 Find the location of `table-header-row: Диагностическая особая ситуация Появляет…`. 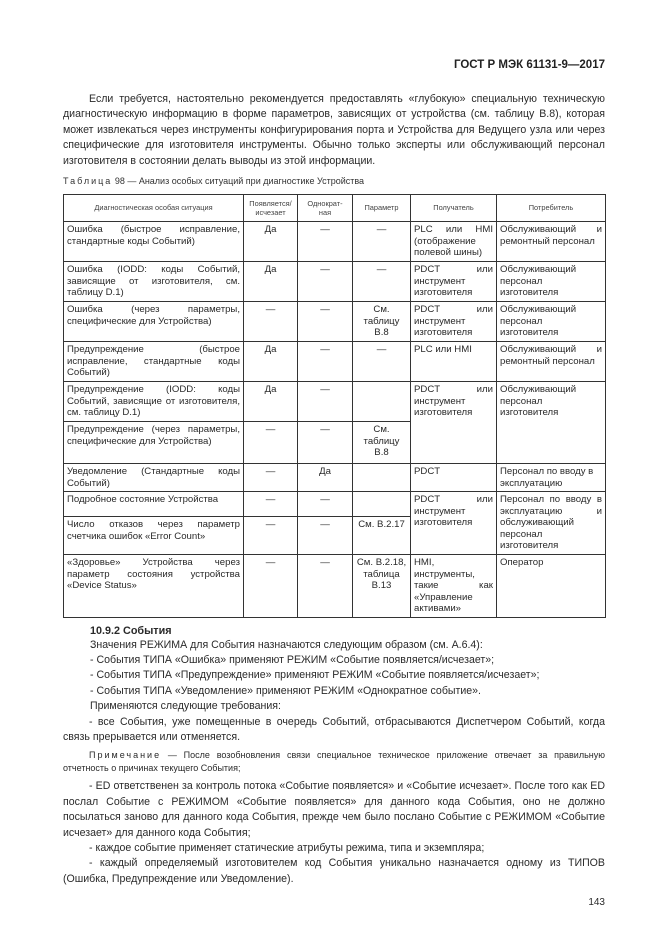

table-header-row: Диагностическая особая ситуация Появляет… is located at coordinates (334, 208).